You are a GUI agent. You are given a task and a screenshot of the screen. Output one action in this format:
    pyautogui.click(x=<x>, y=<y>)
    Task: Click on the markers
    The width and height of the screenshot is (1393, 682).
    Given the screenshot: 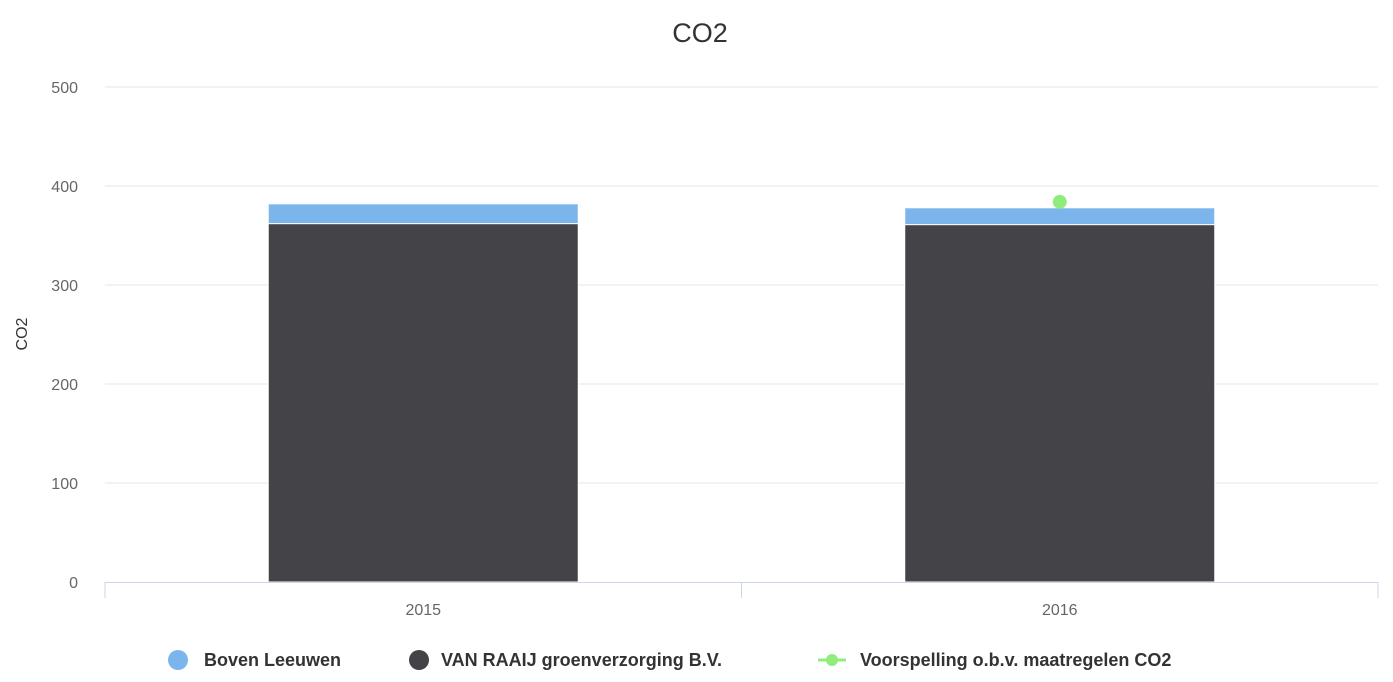 What is the action you would take?
    pyautogui.click(x=1059, y=201)
    